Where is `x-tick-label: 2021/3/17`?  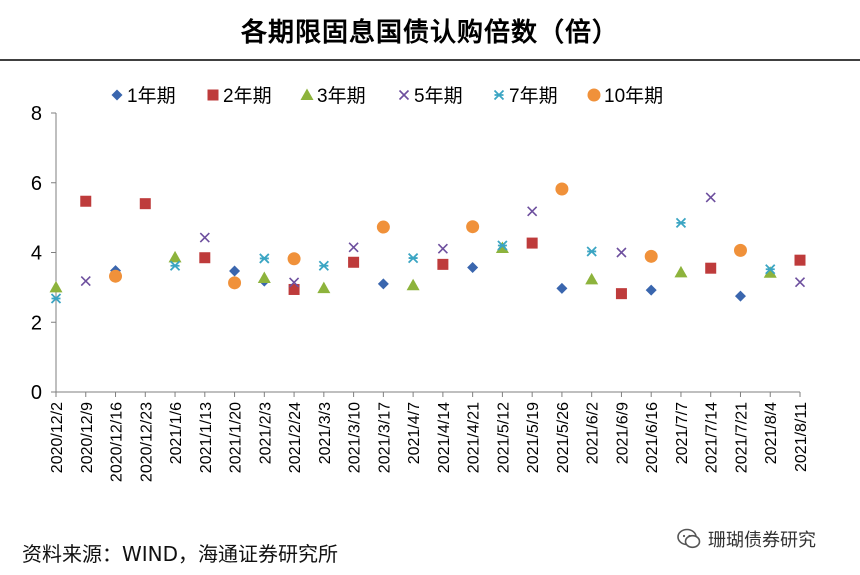
x-tick-label: 2021/3/17 is located at coordinates (384, 437).